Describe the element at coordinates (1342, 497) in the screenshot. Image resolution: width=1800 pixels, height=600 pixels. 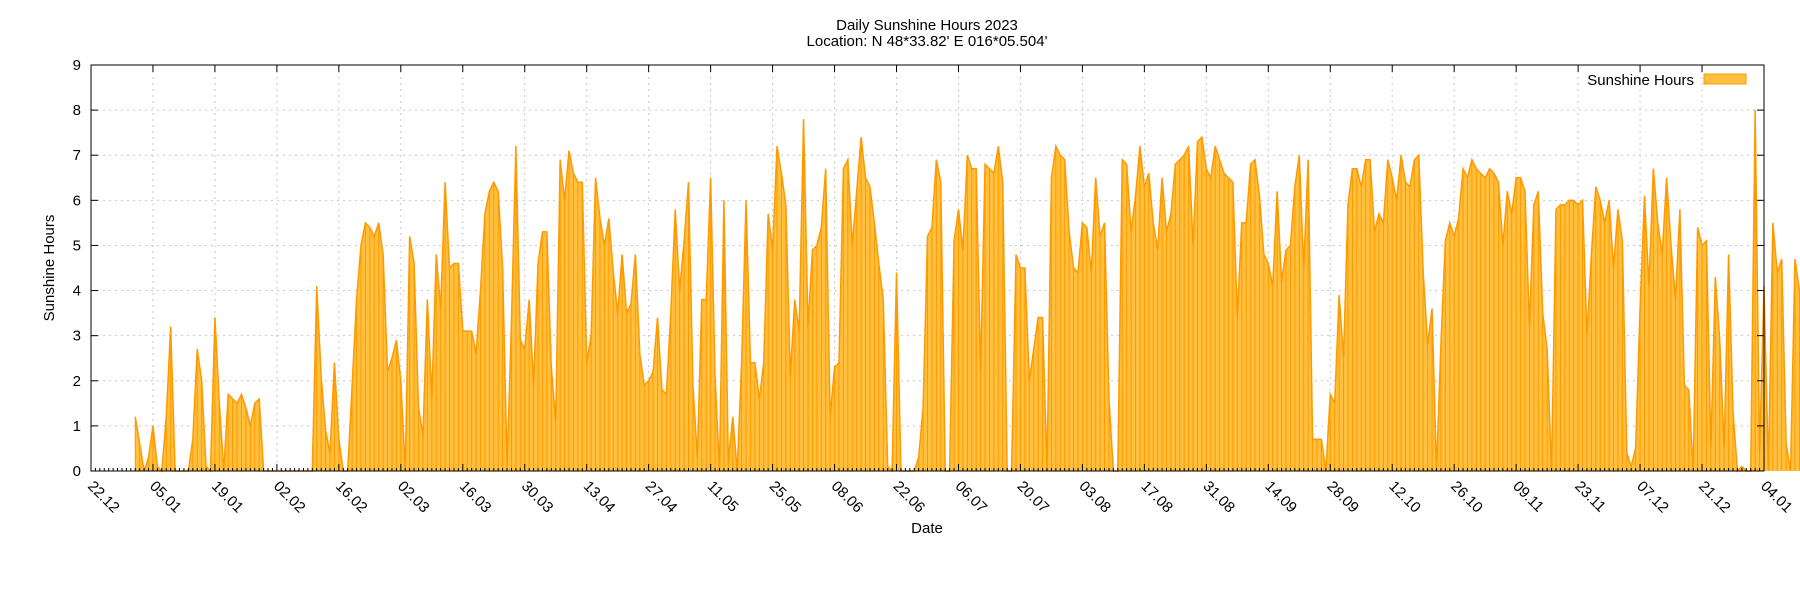
I see `x-tick-label: 28.09` at that location.